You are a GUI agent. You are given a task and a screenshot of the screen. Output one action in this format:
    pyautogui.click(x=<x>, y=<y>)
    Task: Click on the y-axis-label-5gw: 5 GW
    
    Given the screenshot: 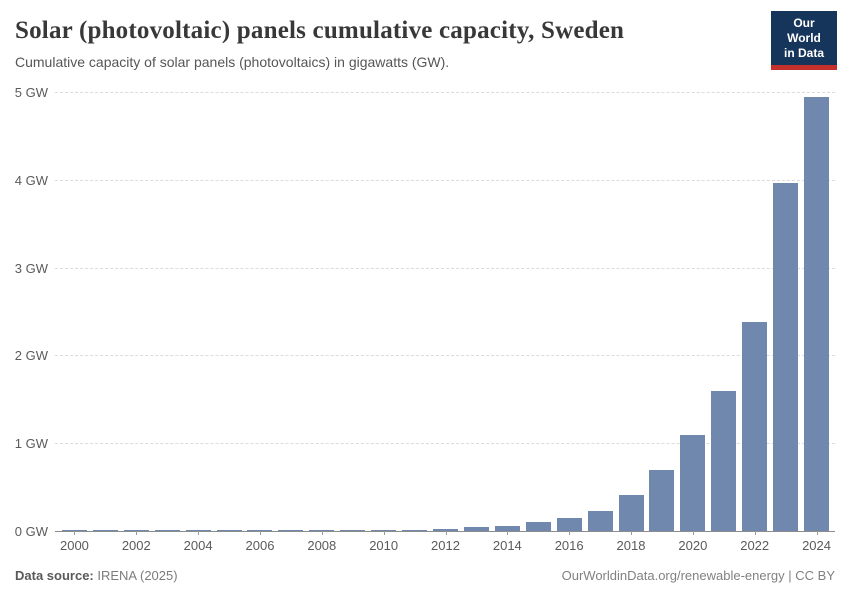 What is the action you would take?
    pyautogui.click(x=31, y=92)
    